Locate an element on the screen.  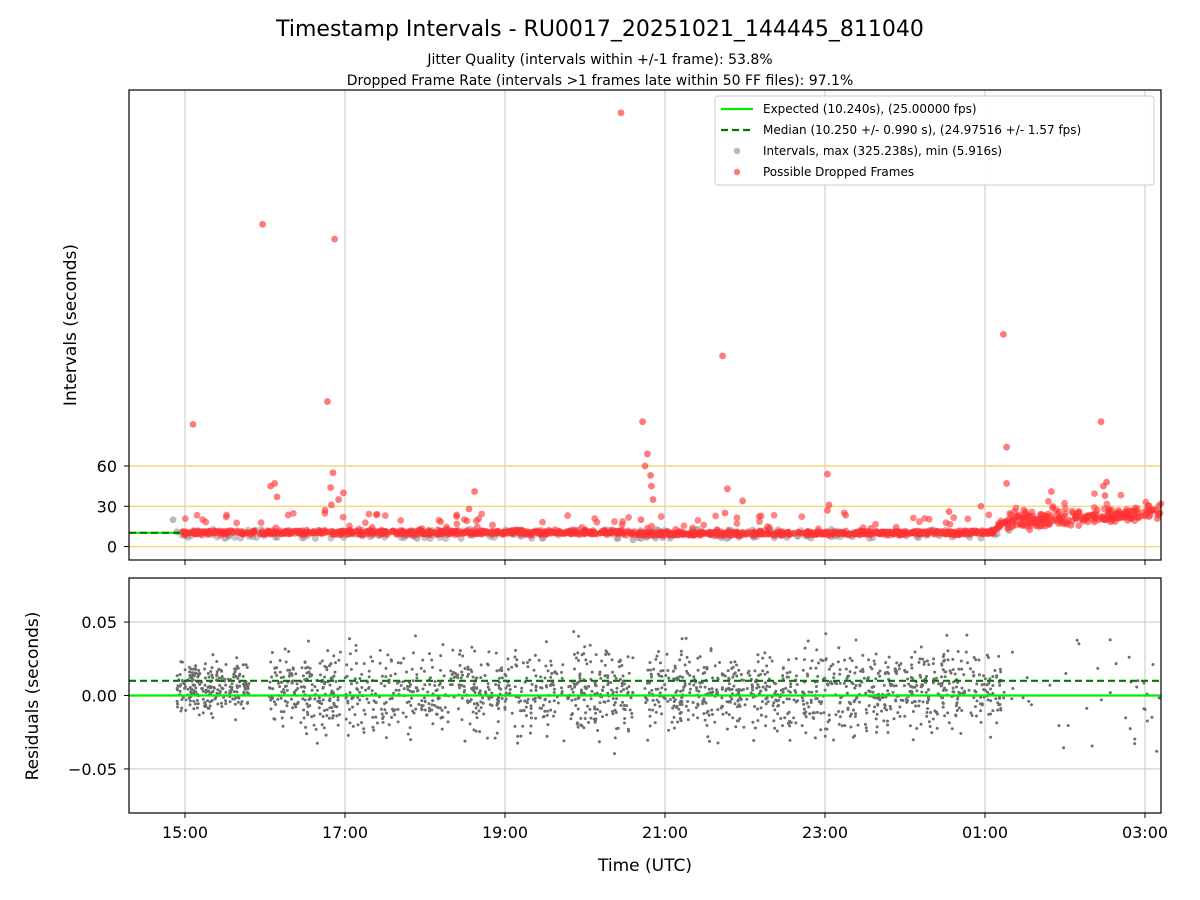
interval-point is located at coordinates (315, 538).